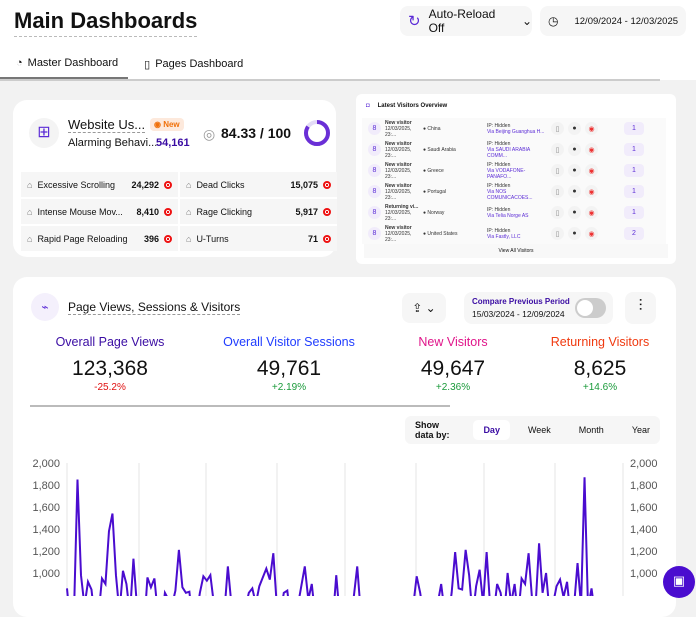  I want to click on export-button: ⇪ ⌄, so click(424, 308).